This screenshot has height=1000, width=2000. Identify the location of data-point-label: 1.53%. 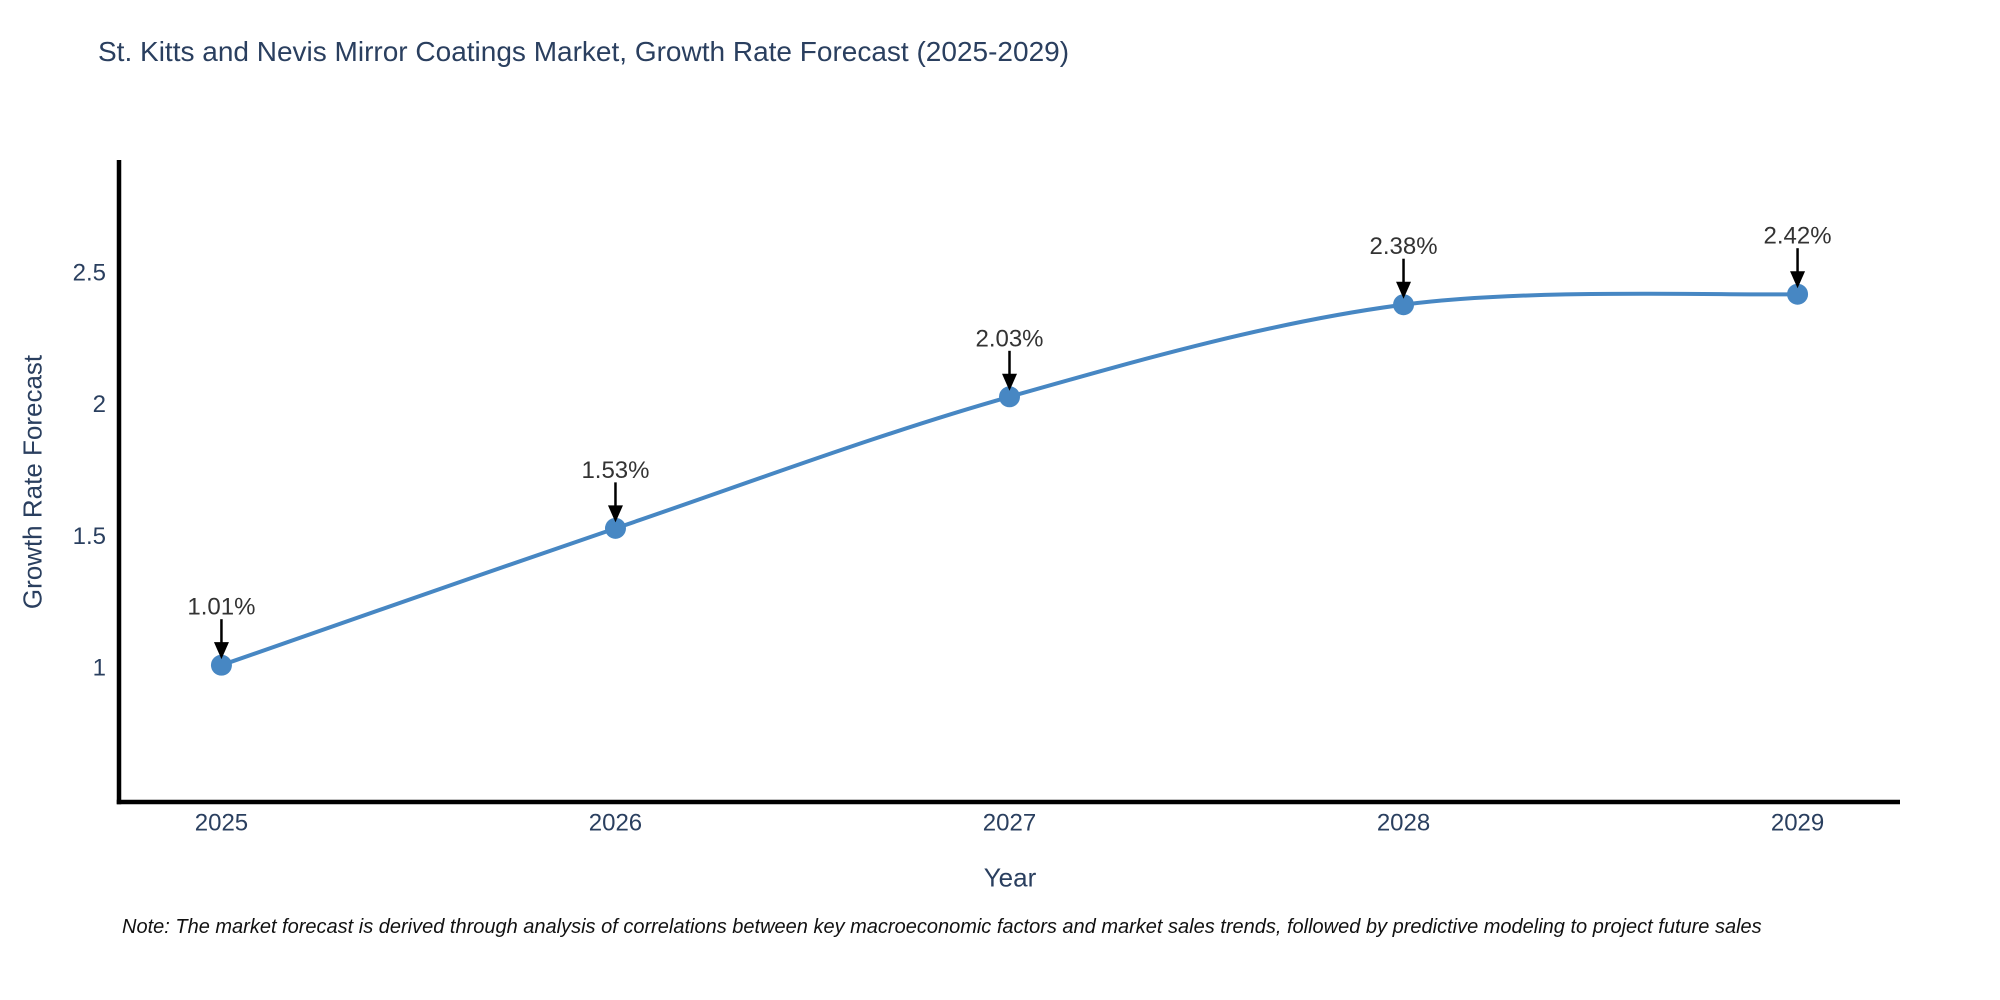
(615, 470).